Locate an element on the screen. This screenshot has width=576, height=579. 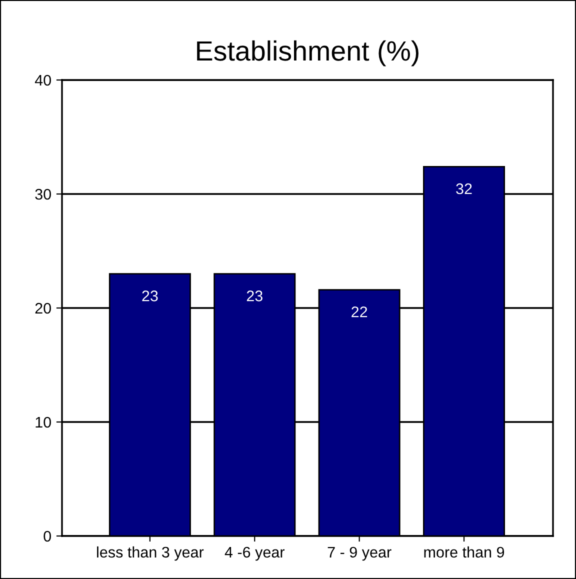
data-label: 22 is located at coordinates (360, 312).